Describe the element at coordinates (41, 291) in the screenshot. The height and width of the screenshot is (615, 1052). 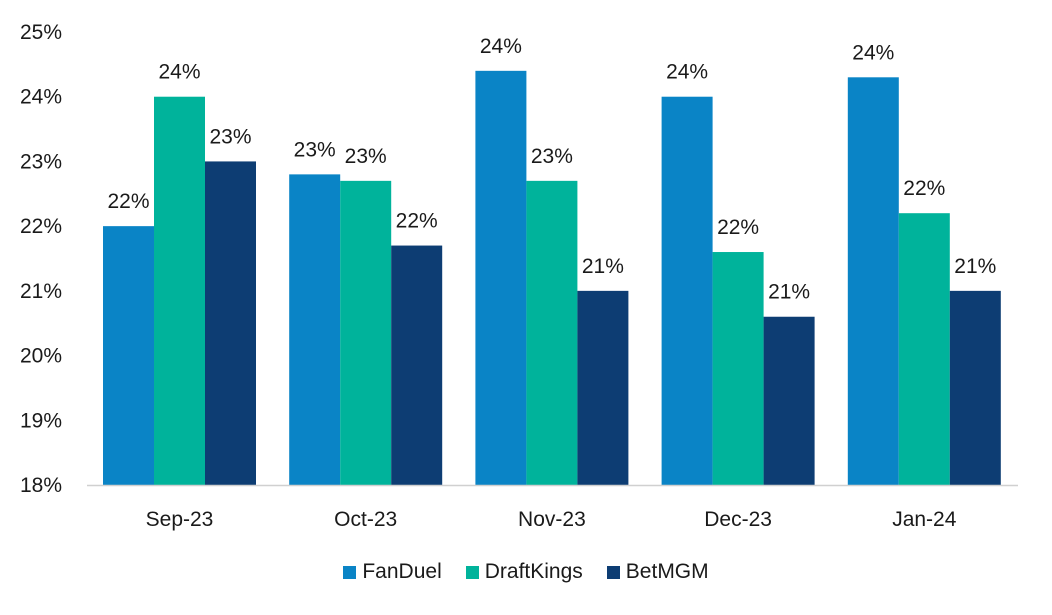
I see `y-tick-label: 21%` at that location.